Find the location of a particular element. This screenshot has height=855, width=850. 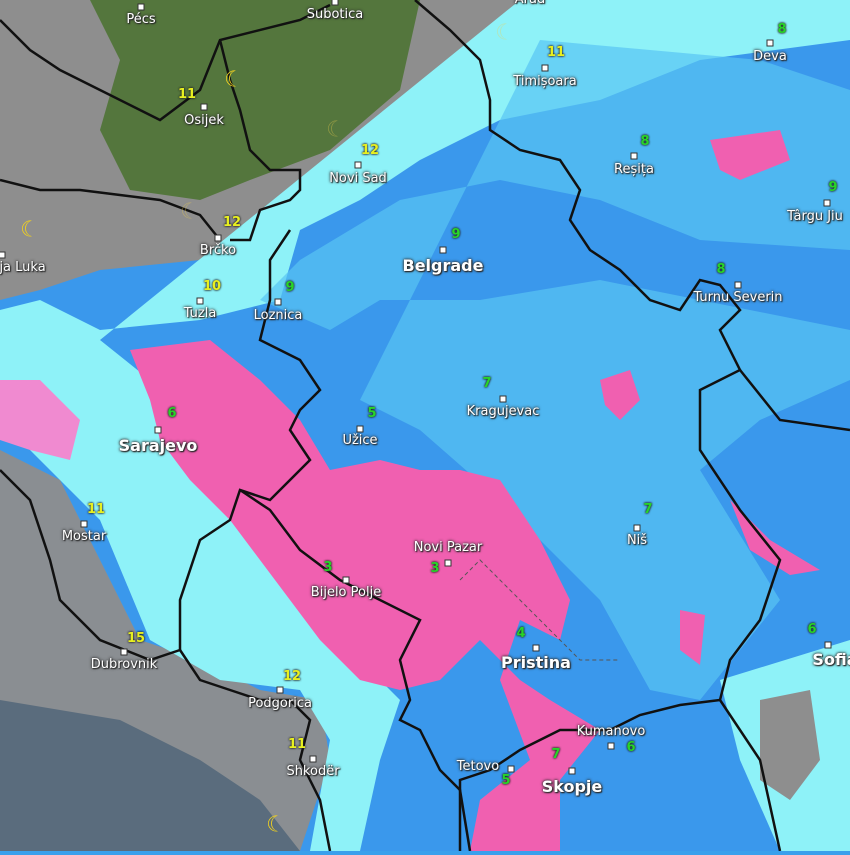

temperature-label: 15 is located at coordinates (136, 638).